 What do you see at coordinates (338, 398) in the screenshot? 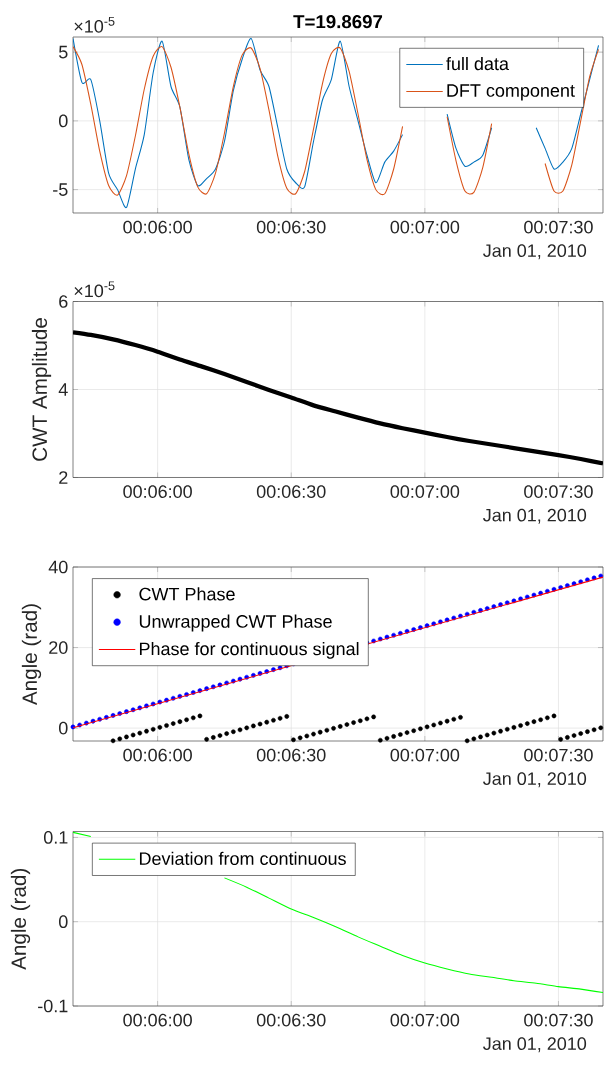
I see `line-series` at bounding box center [338, 398].